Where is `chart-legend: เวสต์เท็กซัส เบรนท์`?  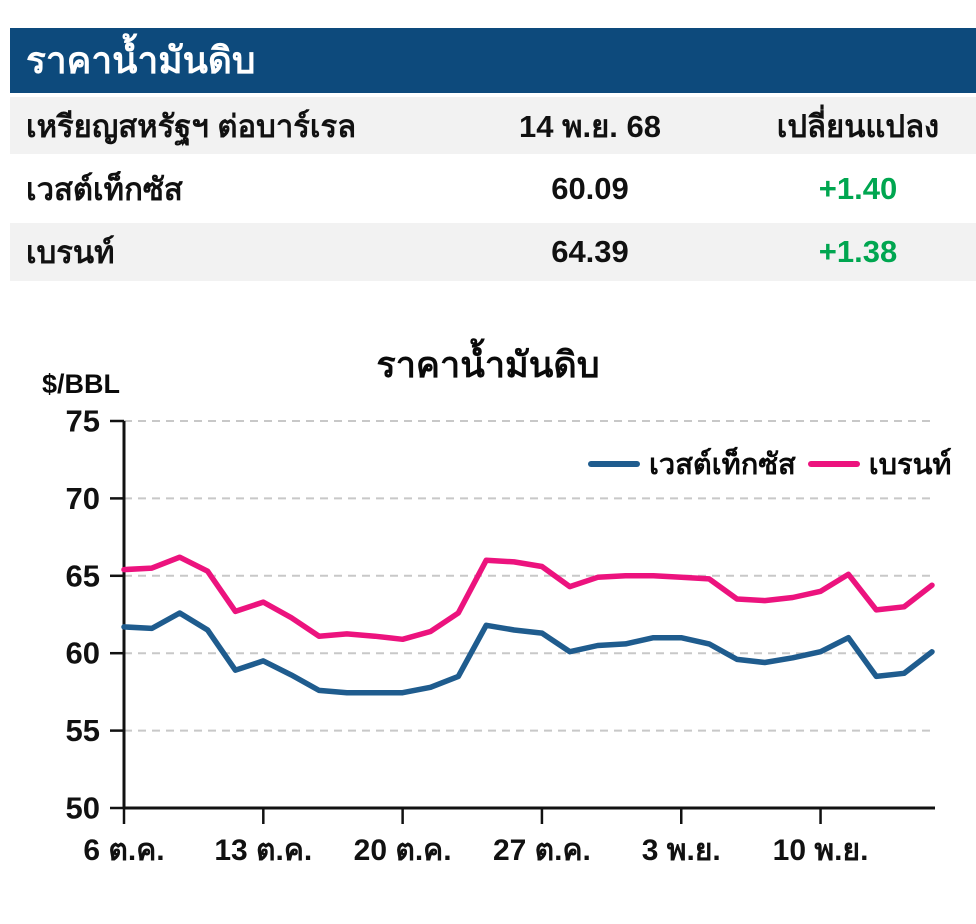 chart-legend: เวสต์เท็กซัส เบรนท์ is located at coordinates (770, 464).